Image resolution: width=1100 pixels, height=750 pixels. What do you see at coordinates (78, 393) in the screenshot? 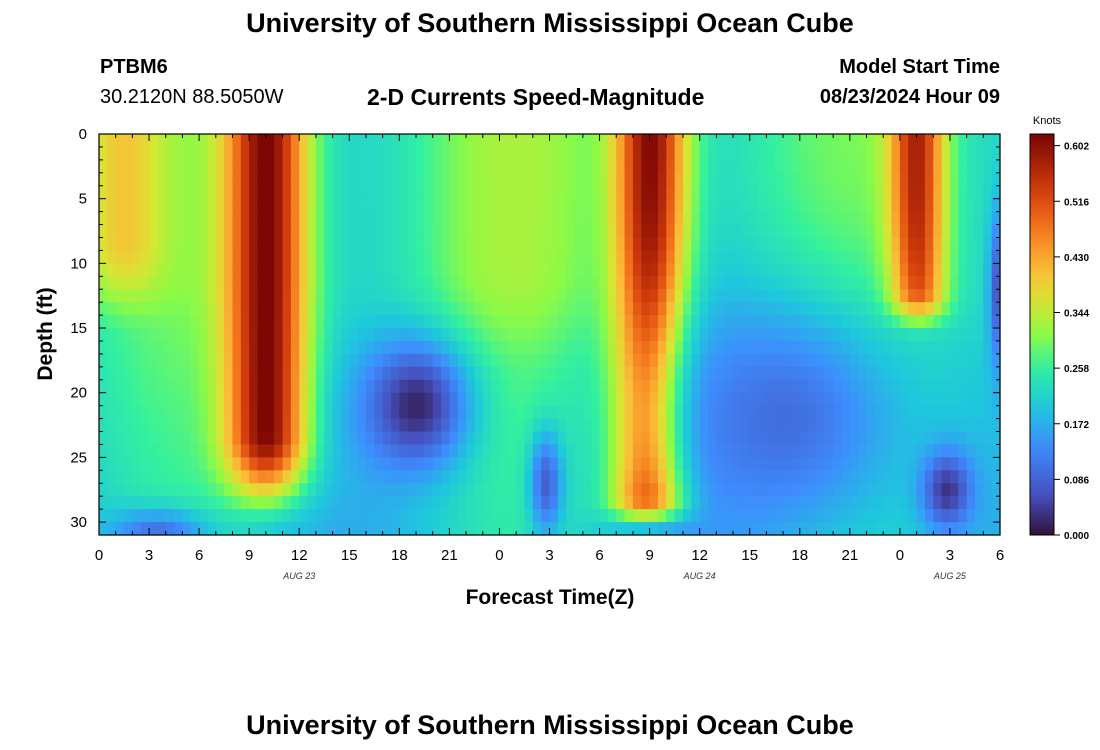
I see `y-tick-label: 20` at bounding box center [78, 393].